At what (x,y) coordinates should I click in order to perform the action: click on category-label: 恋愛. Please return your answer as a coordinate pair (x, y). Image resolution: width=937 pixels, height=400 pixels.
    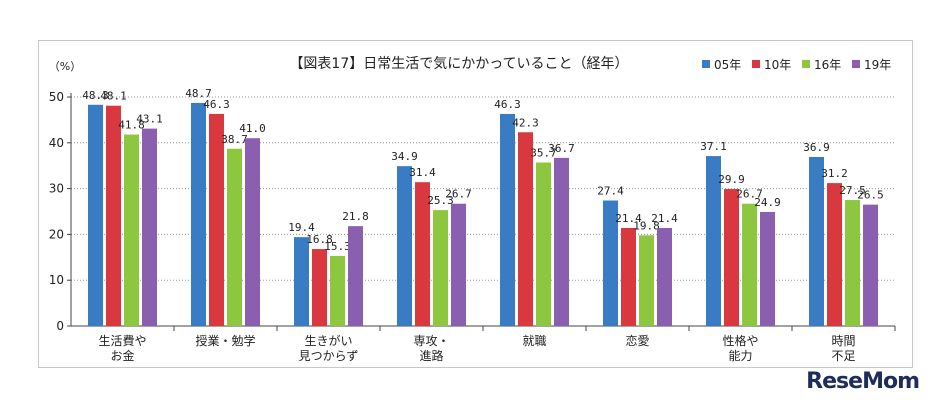
    Looking at the image, I should click on (637, 340).